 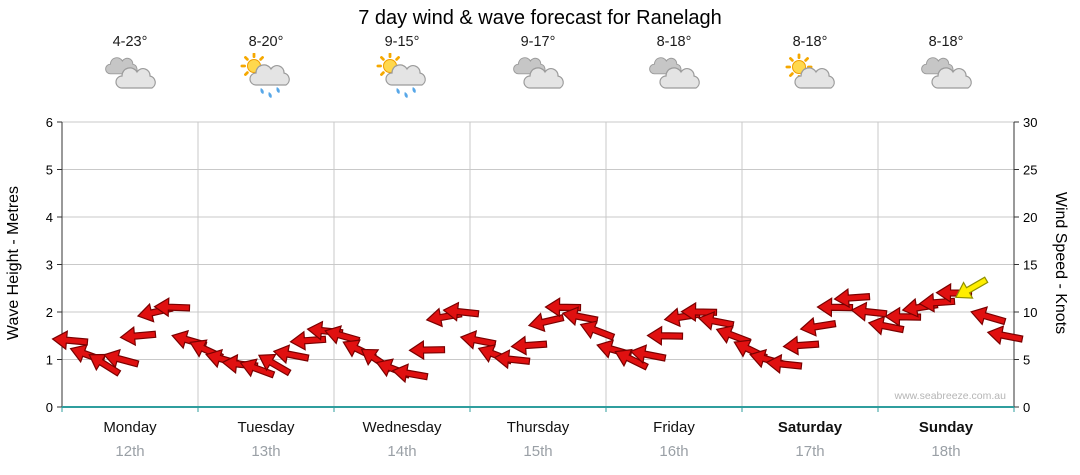 I want to click on day-date-label: 14th, so click(x=401, y=451).